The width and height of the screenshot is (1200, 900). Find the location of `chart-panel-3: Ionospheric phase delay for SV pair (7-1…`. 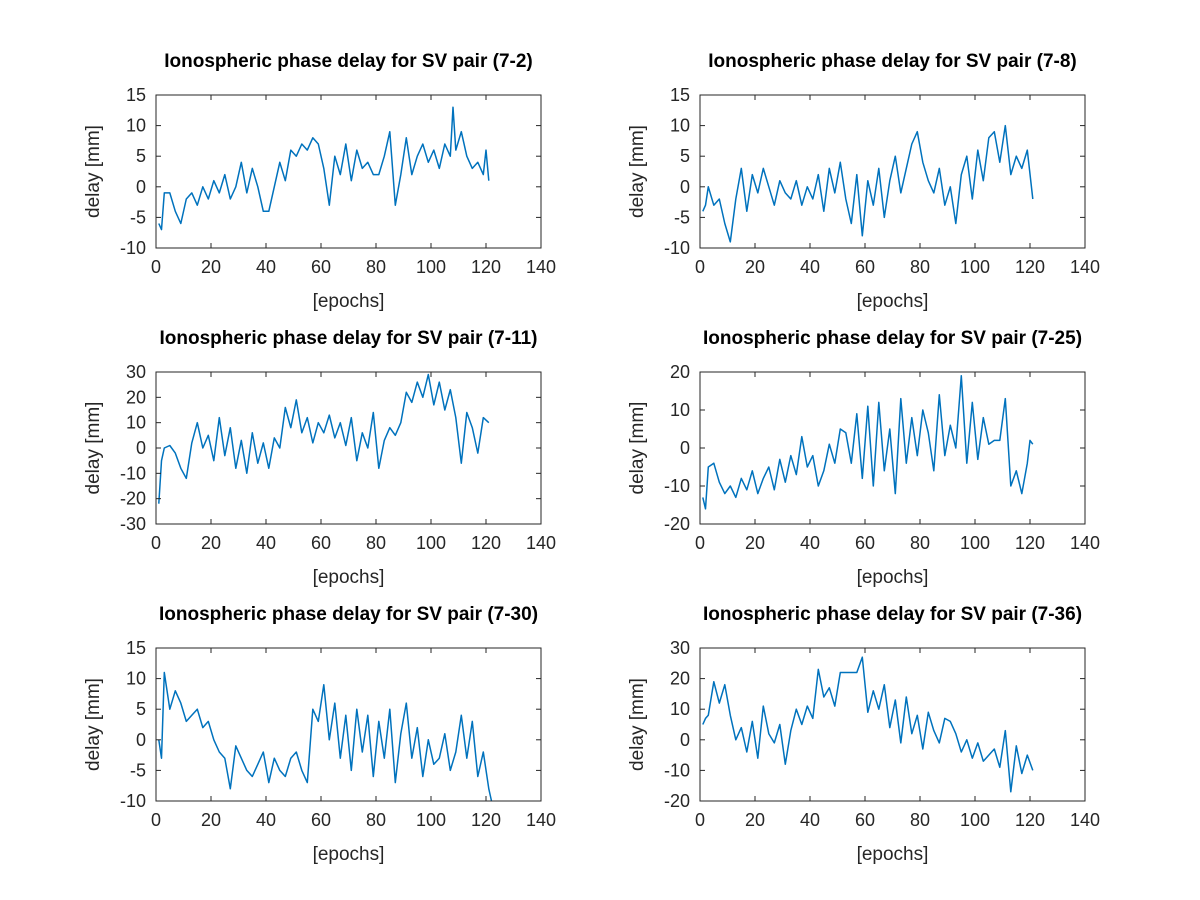

chart-panel-3: Ionospheric phase delay for SV pair (7-1… is located at coordinates (319, 458).